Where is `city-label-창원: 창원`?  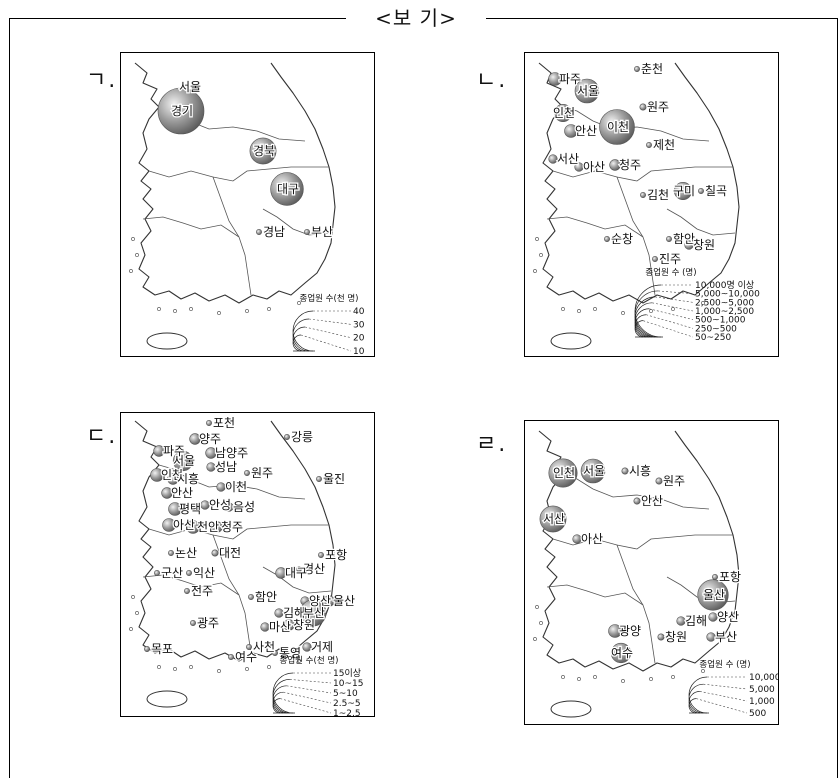
city-label-창원: 창원 is located at coordinates (704, 245).